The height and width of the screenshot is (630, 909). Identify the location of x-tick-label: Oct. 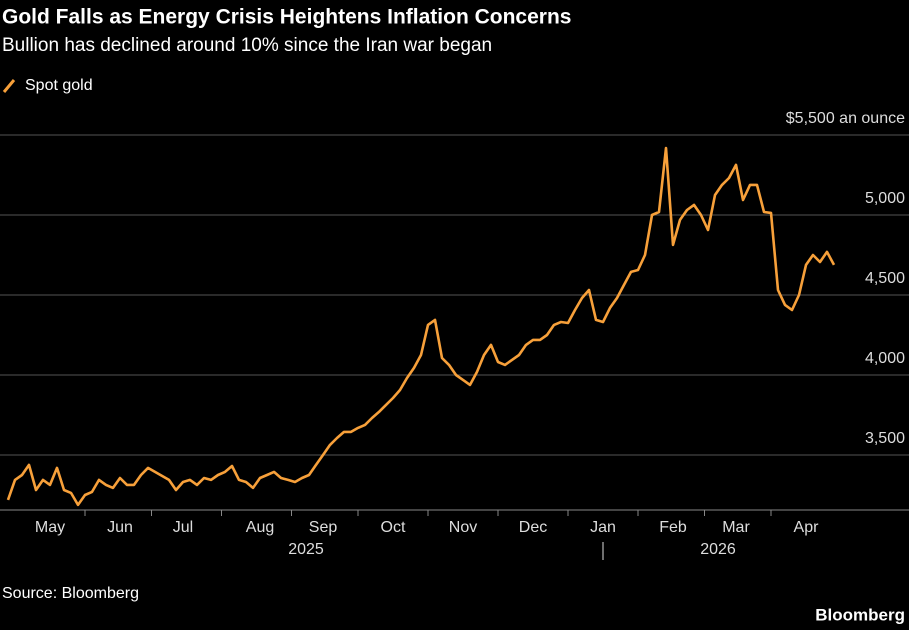
(393, 527).